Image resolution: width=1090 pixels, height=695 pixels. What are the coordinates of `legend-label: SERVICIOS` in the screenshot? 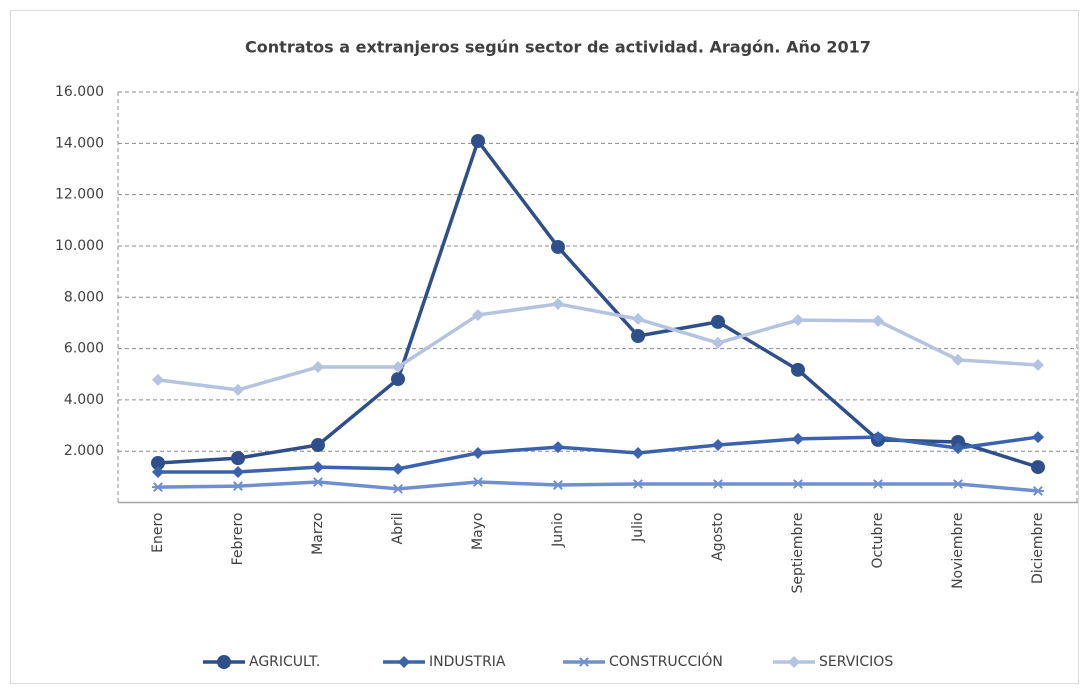 It's located at (856, 662).